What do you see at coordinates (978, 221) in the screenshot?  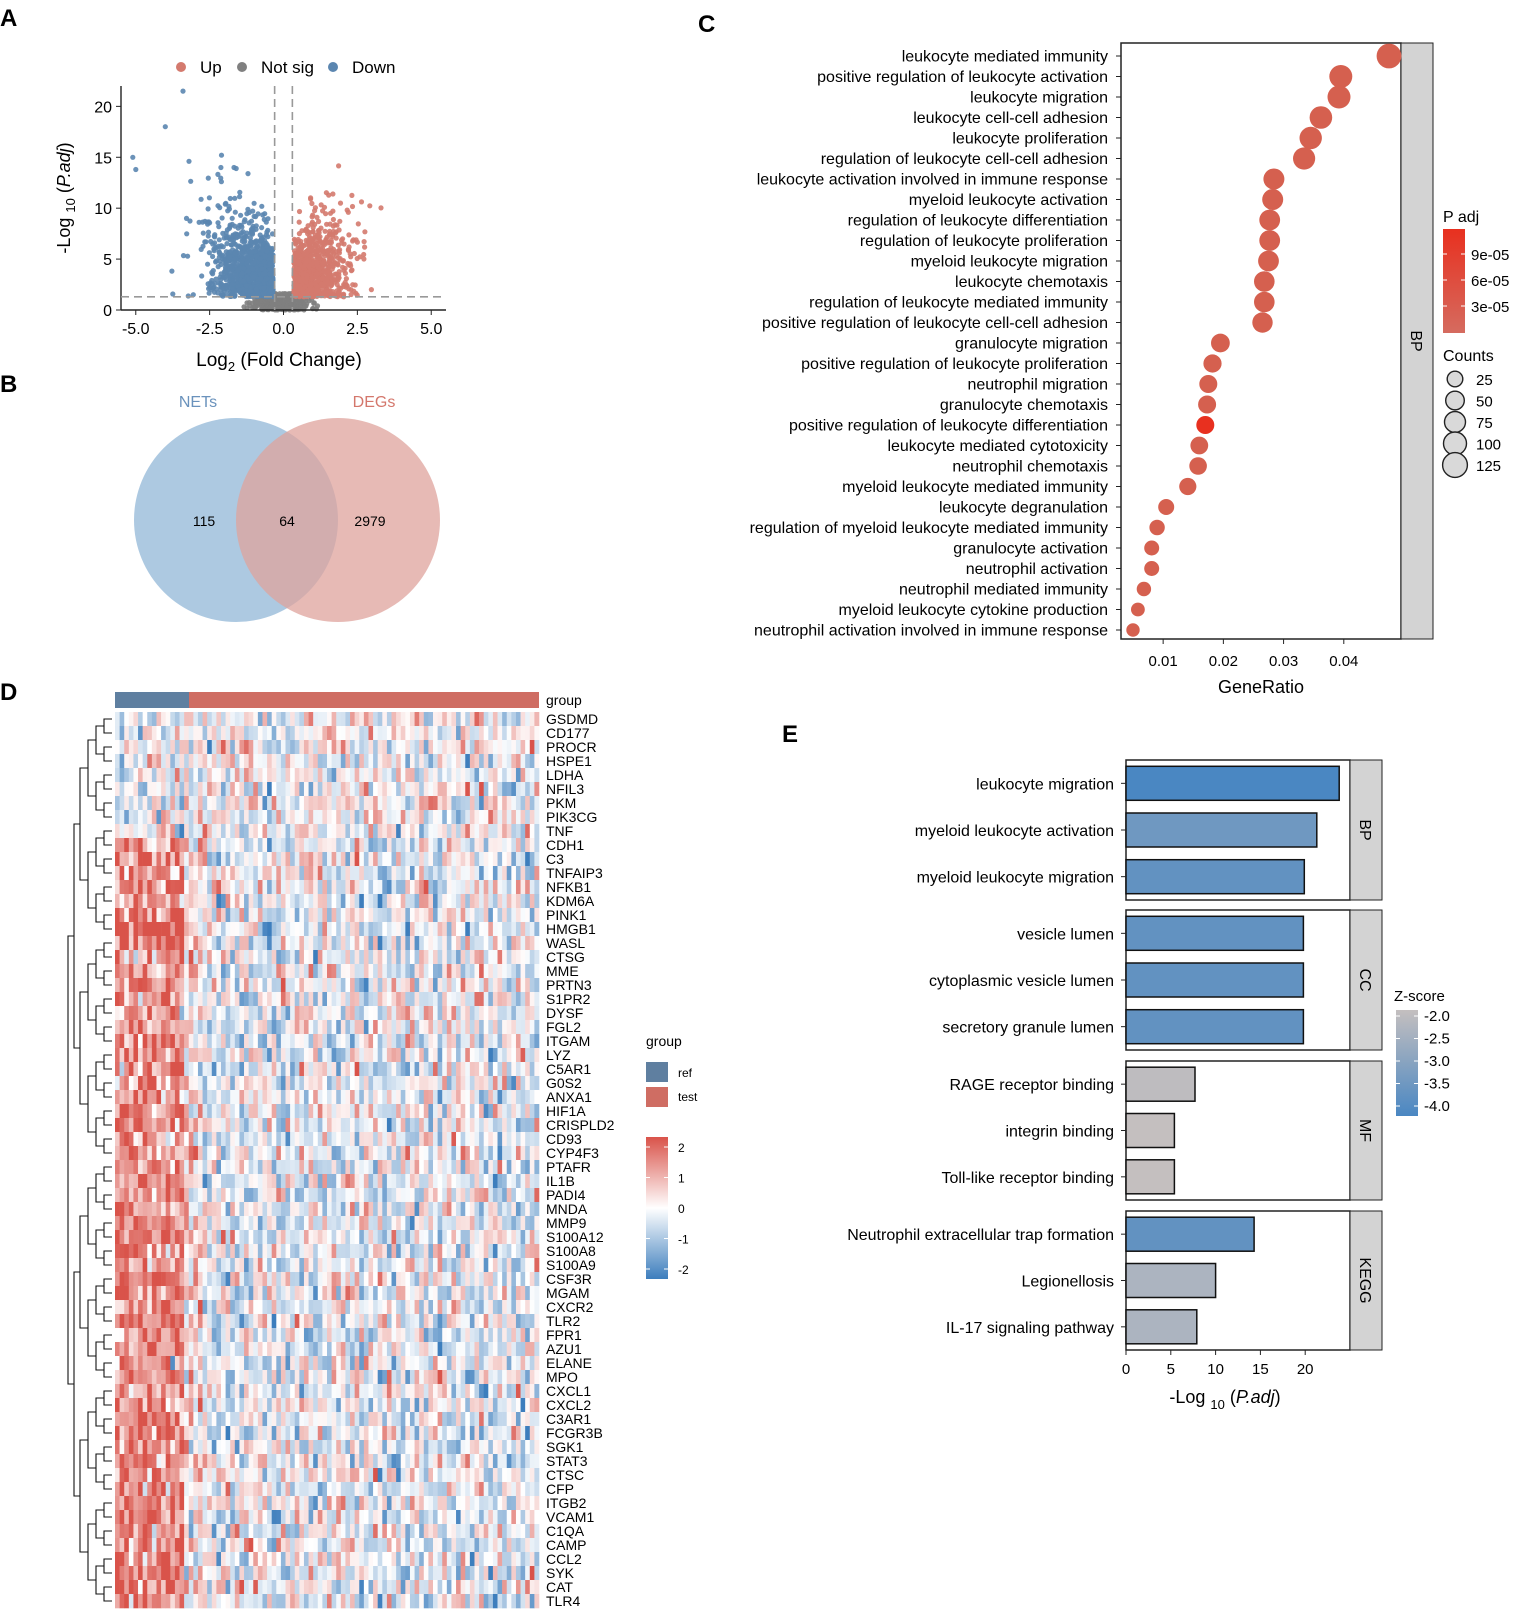 I see `dot-plot-term-label: regulation of leukocyte differentiation` at bounding box center [978, 221].